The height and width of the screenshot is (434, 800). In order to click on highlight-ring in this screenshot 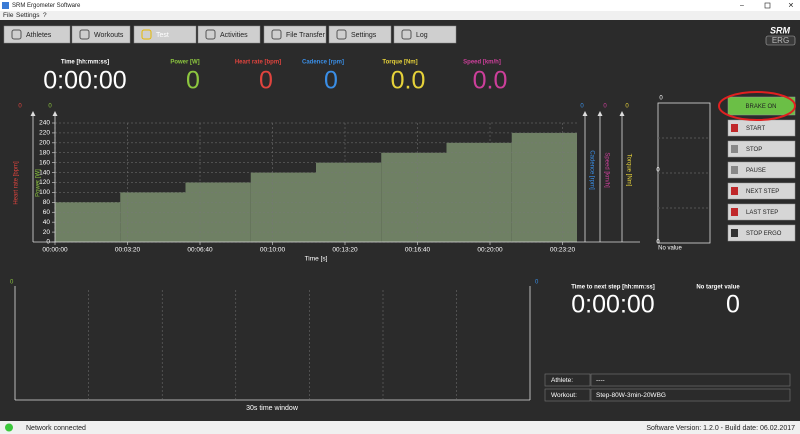, I will do `click(757, 106)`.